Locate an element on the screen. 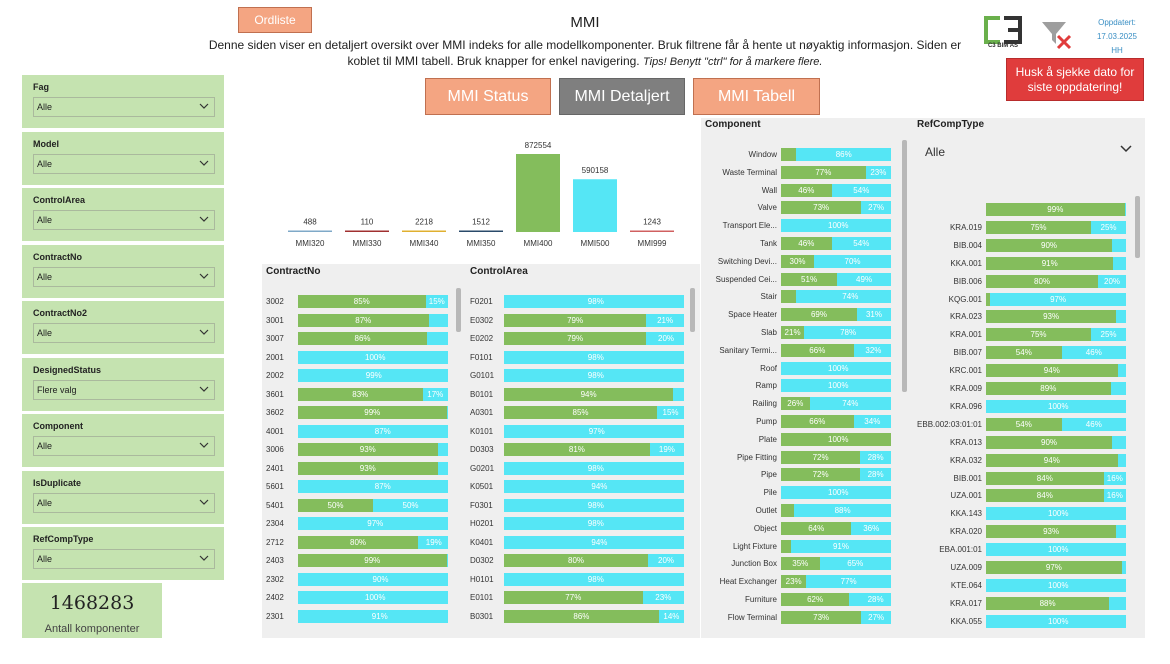 This screenshot has width=1170, height=664. bar-row: EBA.001:01 100% is located at coordinates (1021, 550).